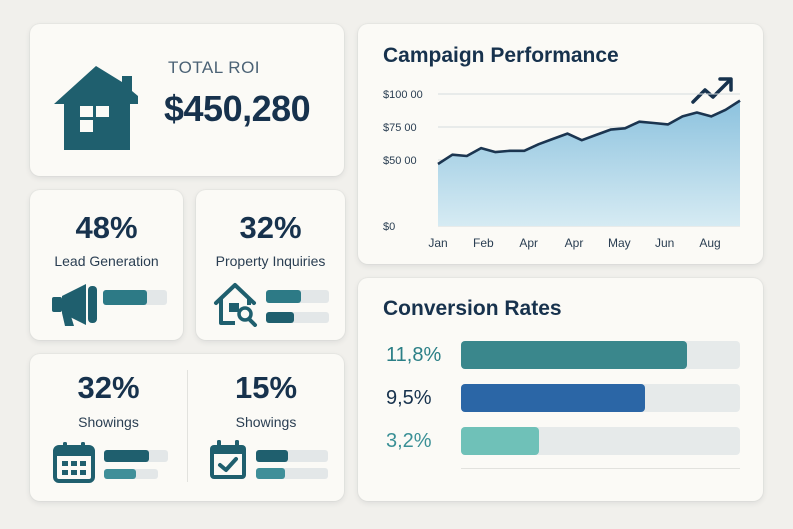 The image size is (793, 529). What do you see at coordinates (664, 243) in the screenshot?
I see `chart-x-tick-label: Jun` at bounding box center [664, 243].